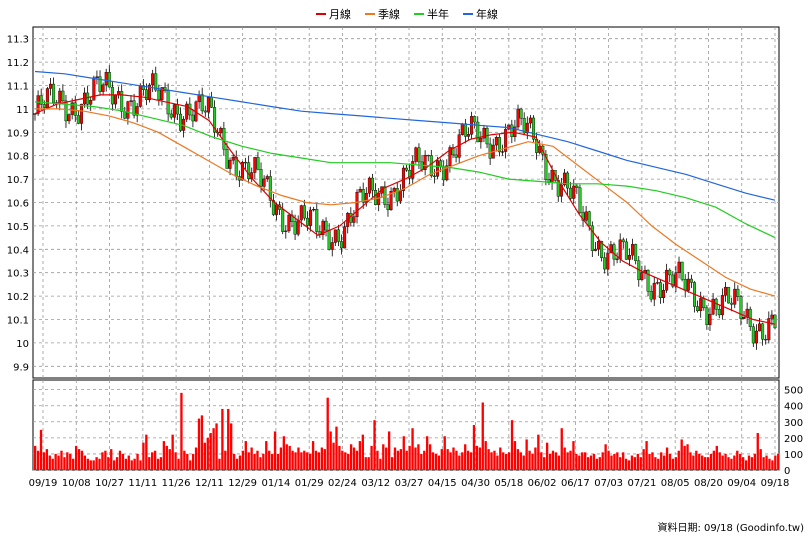 The image size is (808, 540). Describe the element at coordinates (787, 471) in the screenshot. I see `vol-tick-label-5: 0` at that location.